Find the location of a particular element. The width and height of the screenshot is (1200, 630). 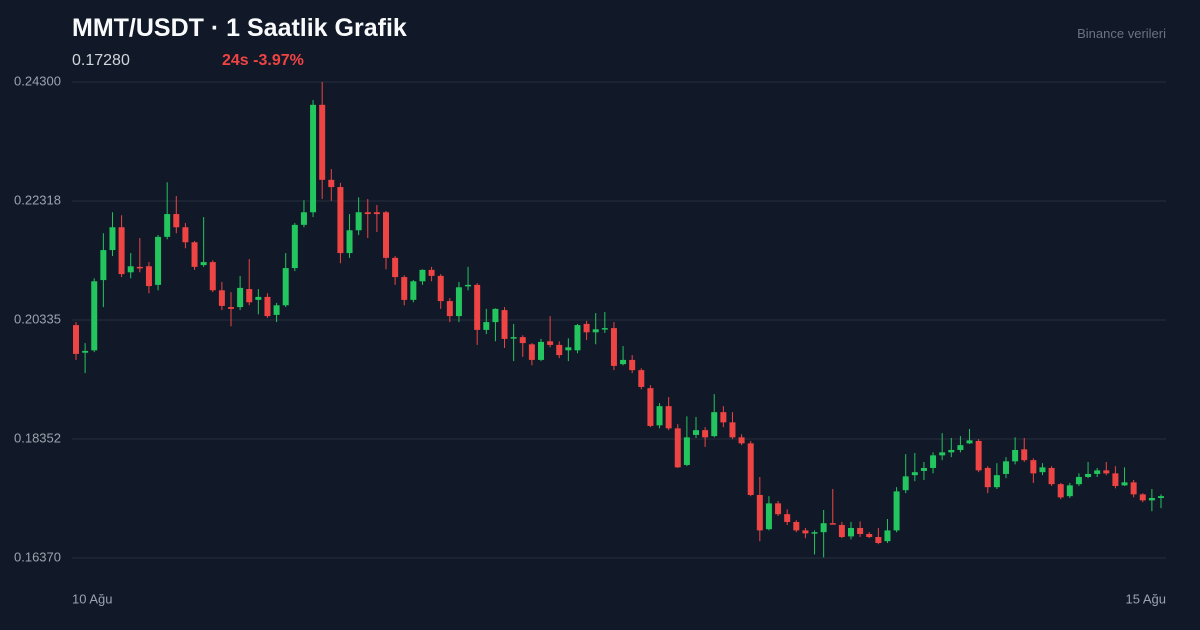

source: Binance verileri is located at coordinates (1121, 33).